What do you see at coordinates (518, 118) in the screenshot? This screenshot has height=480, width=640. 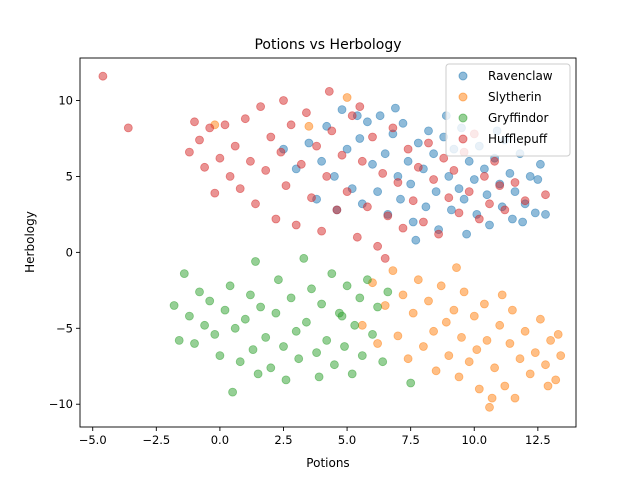 I see `legend-label: Gryffindor` at bounding box center [518, 118].